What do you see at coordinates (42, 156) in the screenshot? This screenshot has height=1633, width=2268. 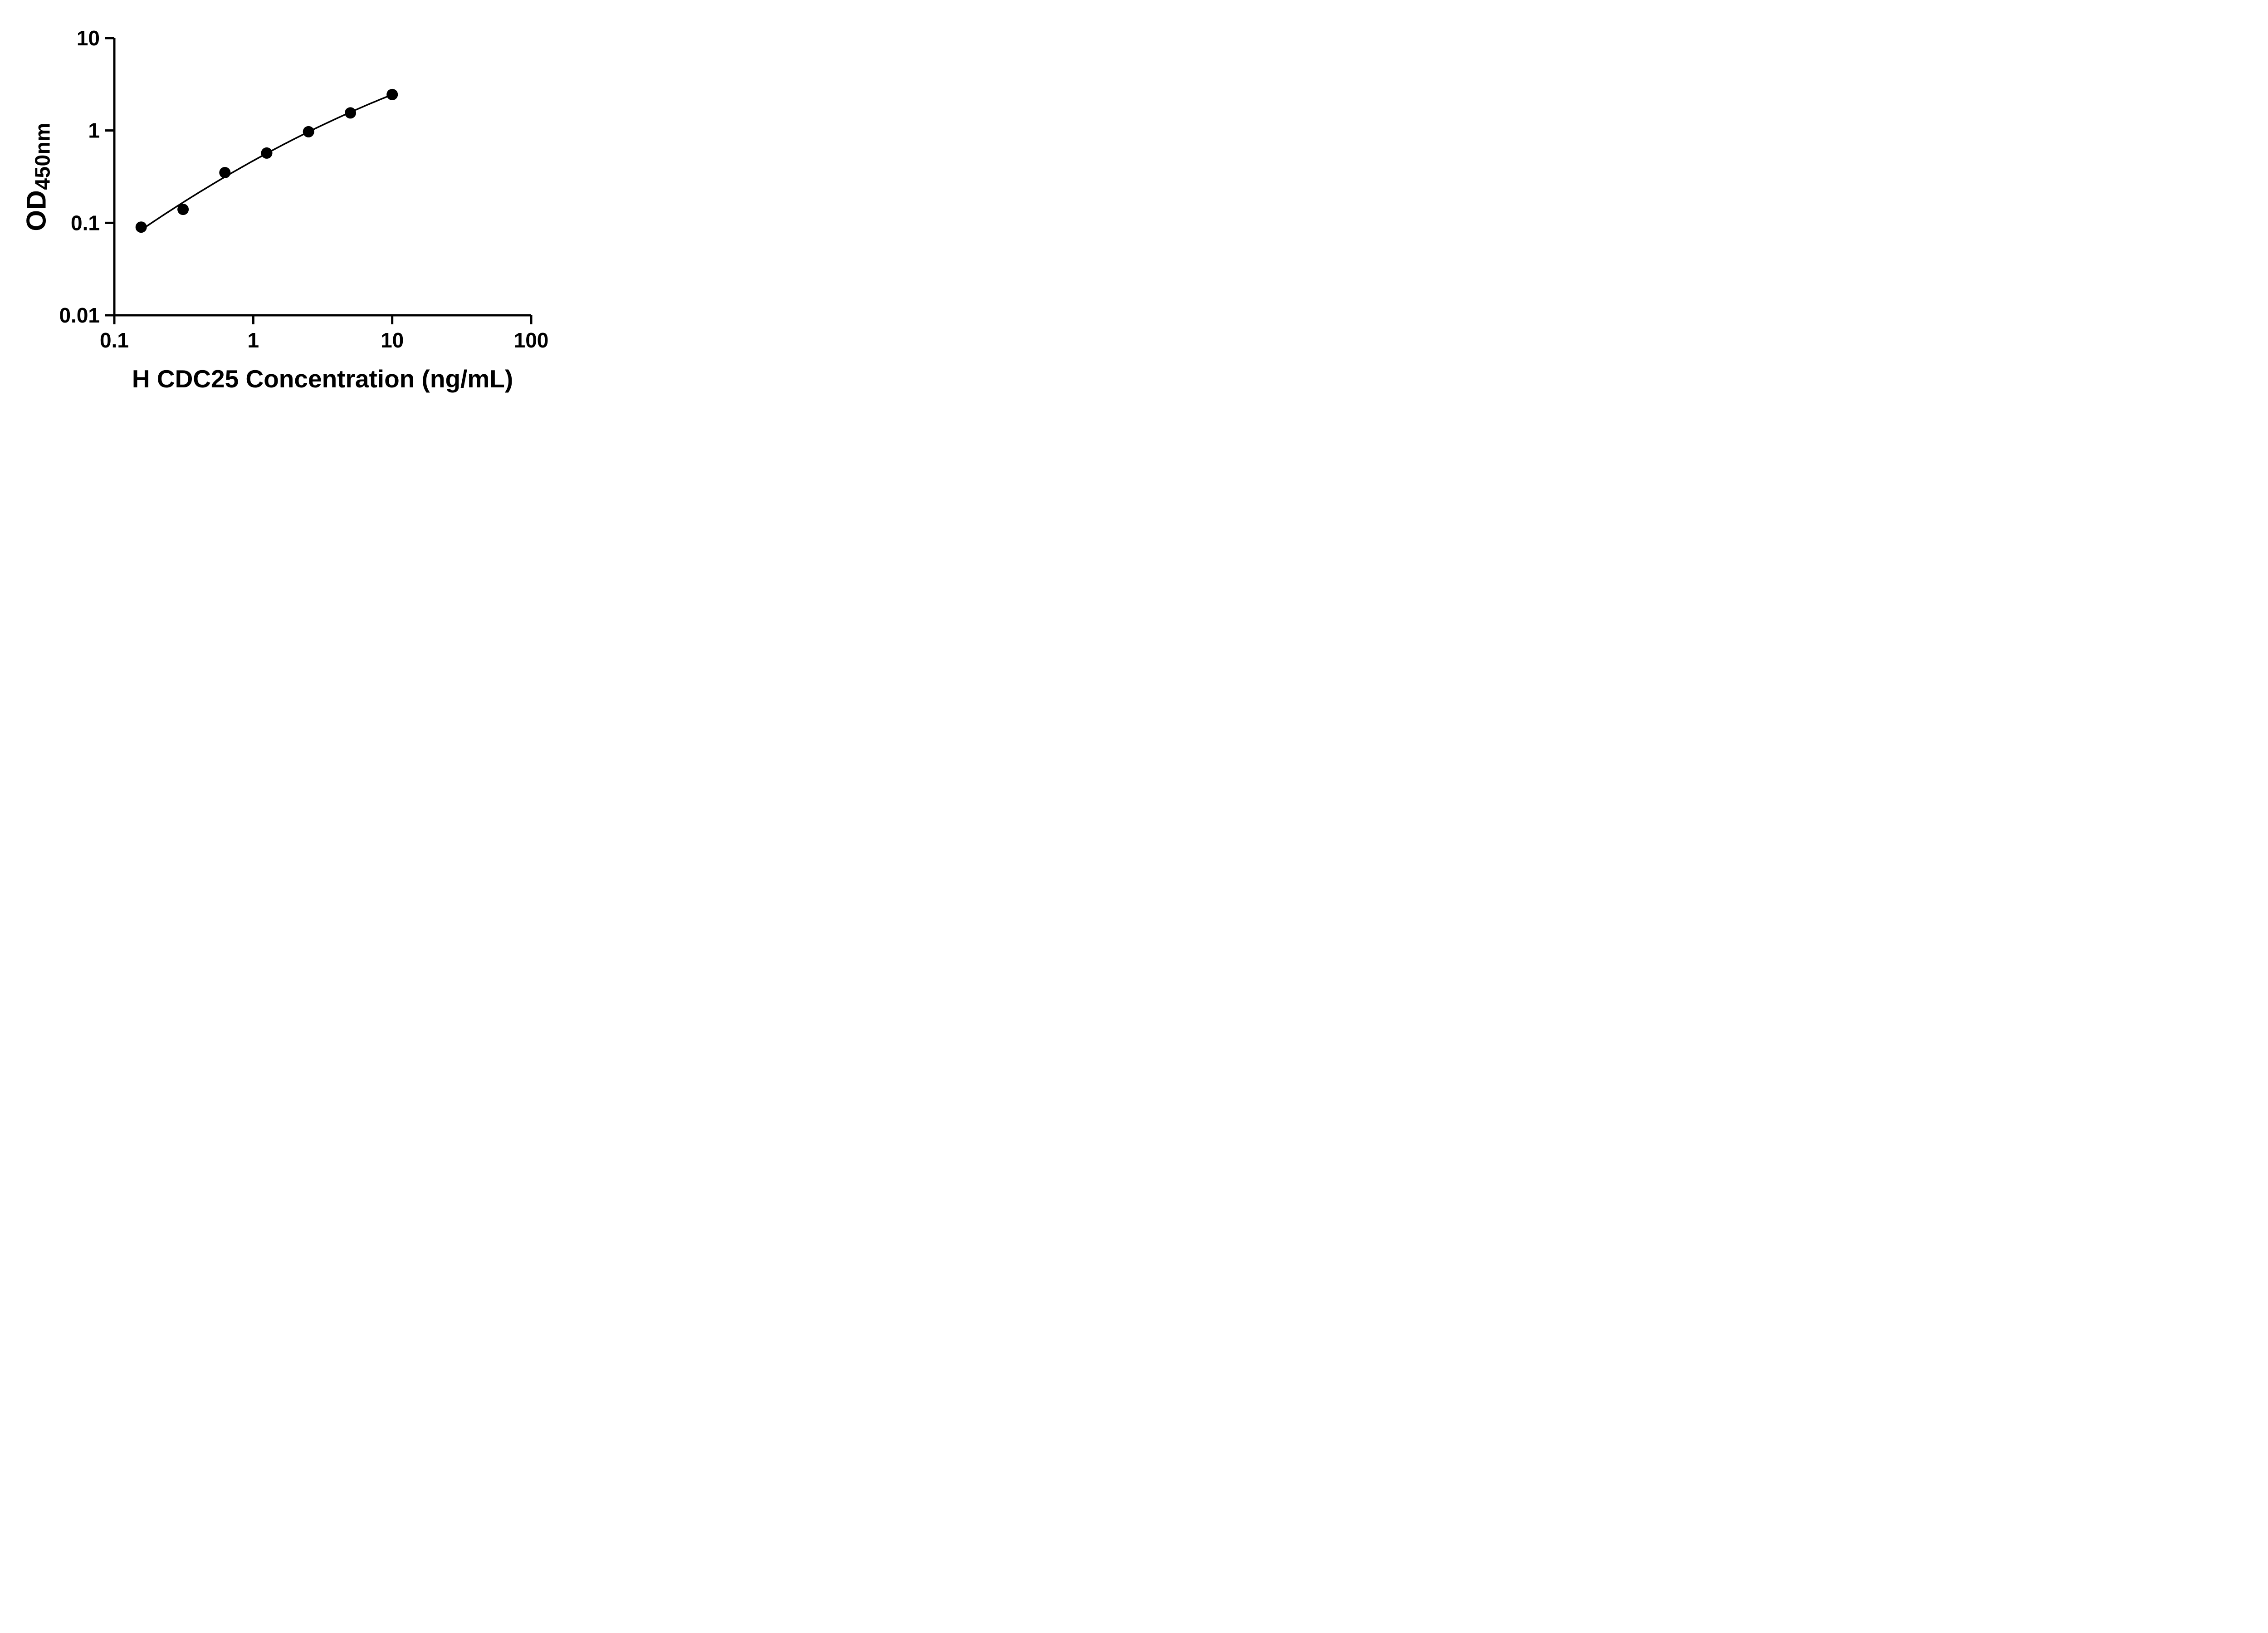 I see `y-axis-title-subscript: 450nm` at bounding box center [42, 156].